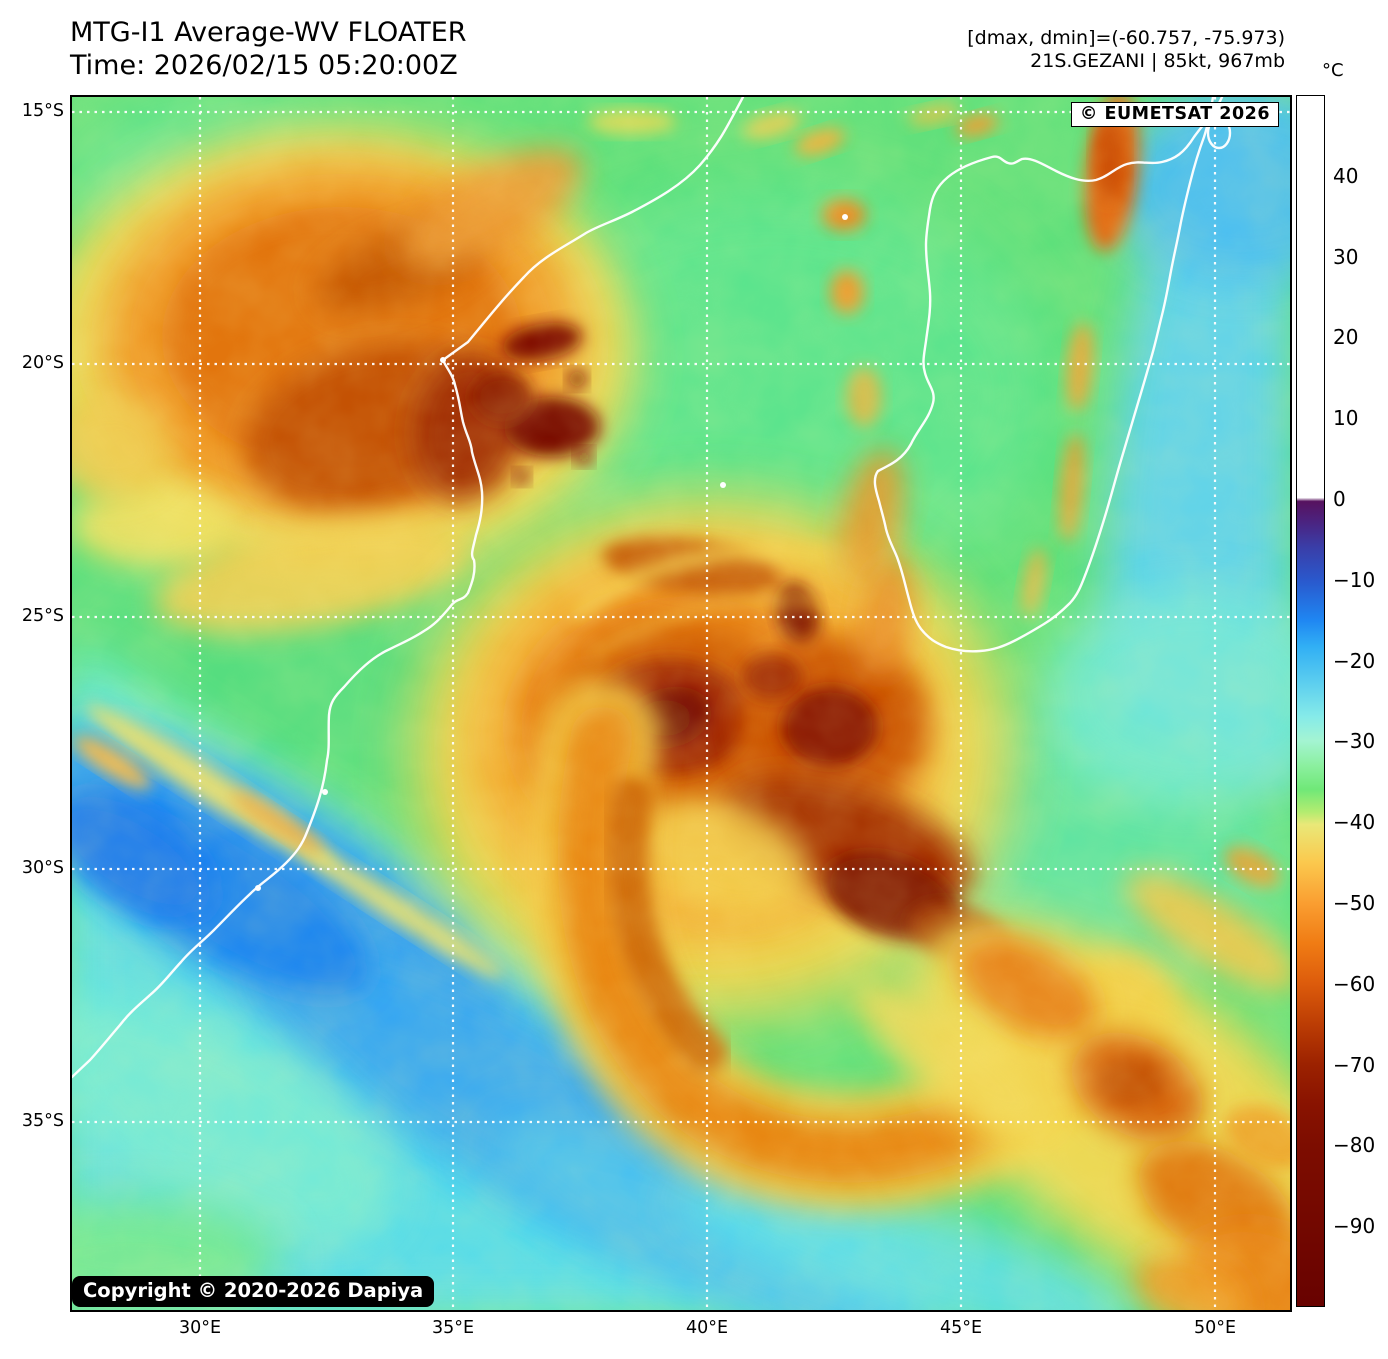 The width and height of the screenshot is (1388, 1359). What do you see at coordinates (1346, 256) in the screenshot?
I see `colorbar-tick: 30` at bounding box center [1346, 256].